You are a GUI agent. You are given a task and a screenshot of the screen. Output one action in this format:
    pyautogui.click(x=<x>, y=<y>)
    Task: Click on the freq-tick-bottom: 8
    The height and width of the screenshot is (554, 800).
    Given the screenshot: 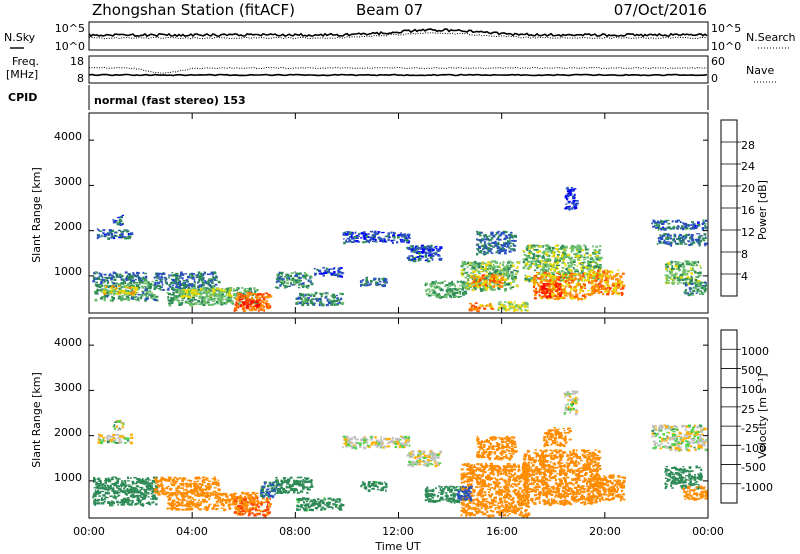 What is the action you would take?
    pyautogui.click(x=80, y=78)
    